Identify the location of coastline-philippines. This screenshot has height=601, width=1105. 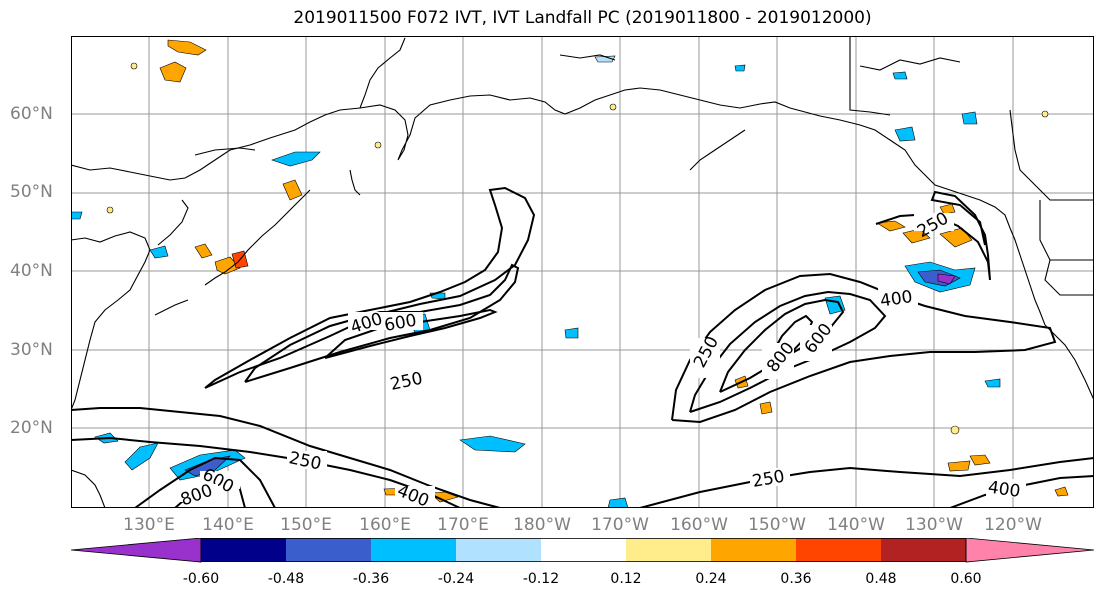
(88, 488).